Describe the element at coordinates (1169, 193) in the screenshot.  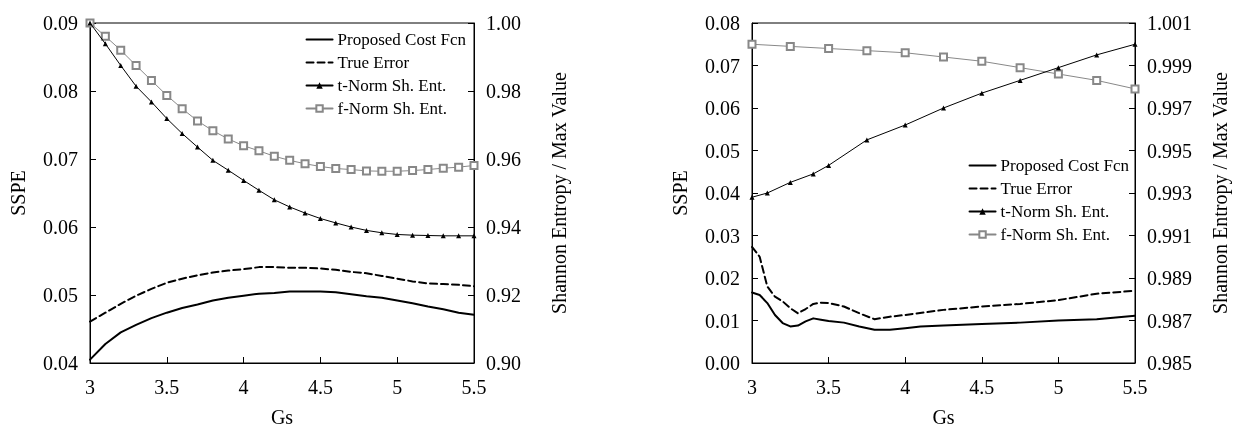
I see `y2-tick-label: 0.993` at that location.